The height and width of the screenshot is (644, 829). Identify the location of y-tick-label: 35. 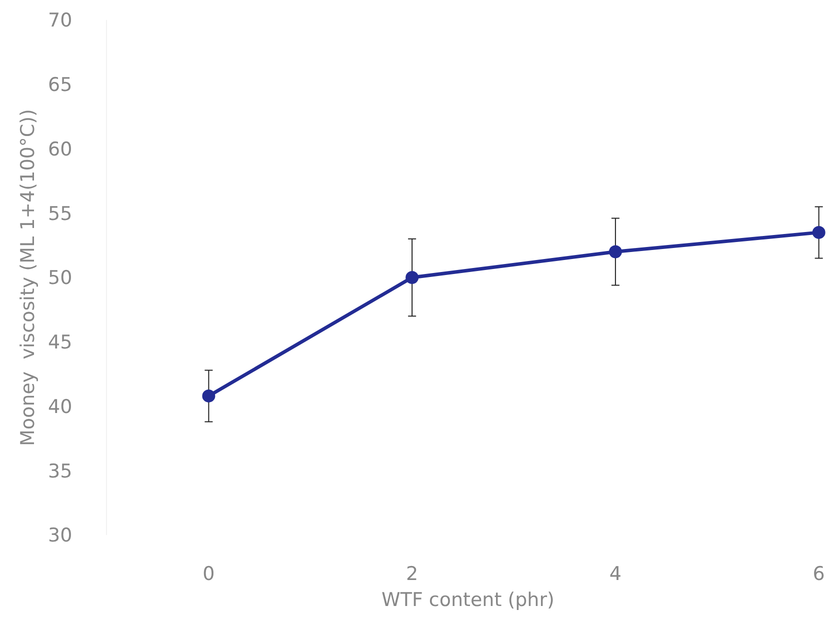
(60, 471).